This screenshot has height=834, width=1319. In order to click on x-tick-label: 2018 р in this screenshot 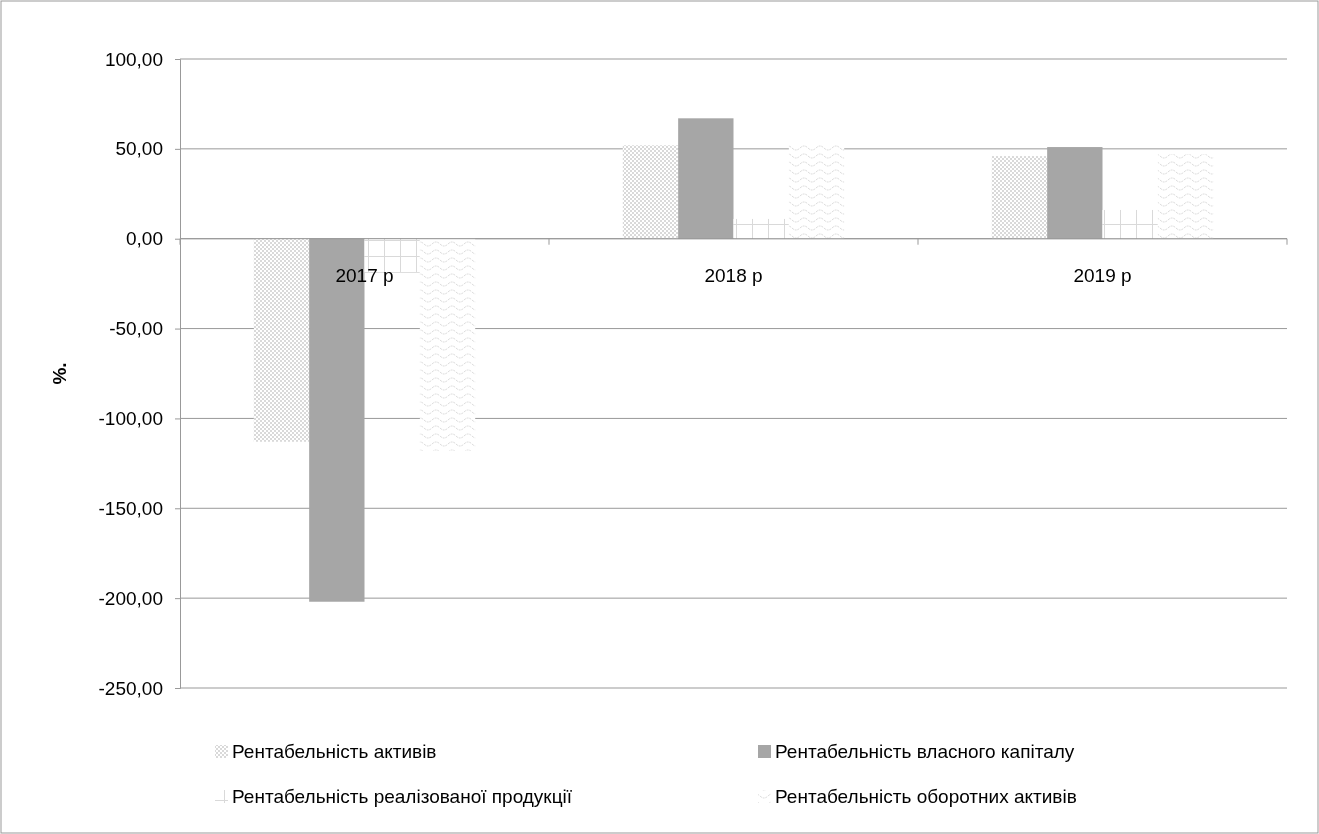, I will do `click(733, 275)`.